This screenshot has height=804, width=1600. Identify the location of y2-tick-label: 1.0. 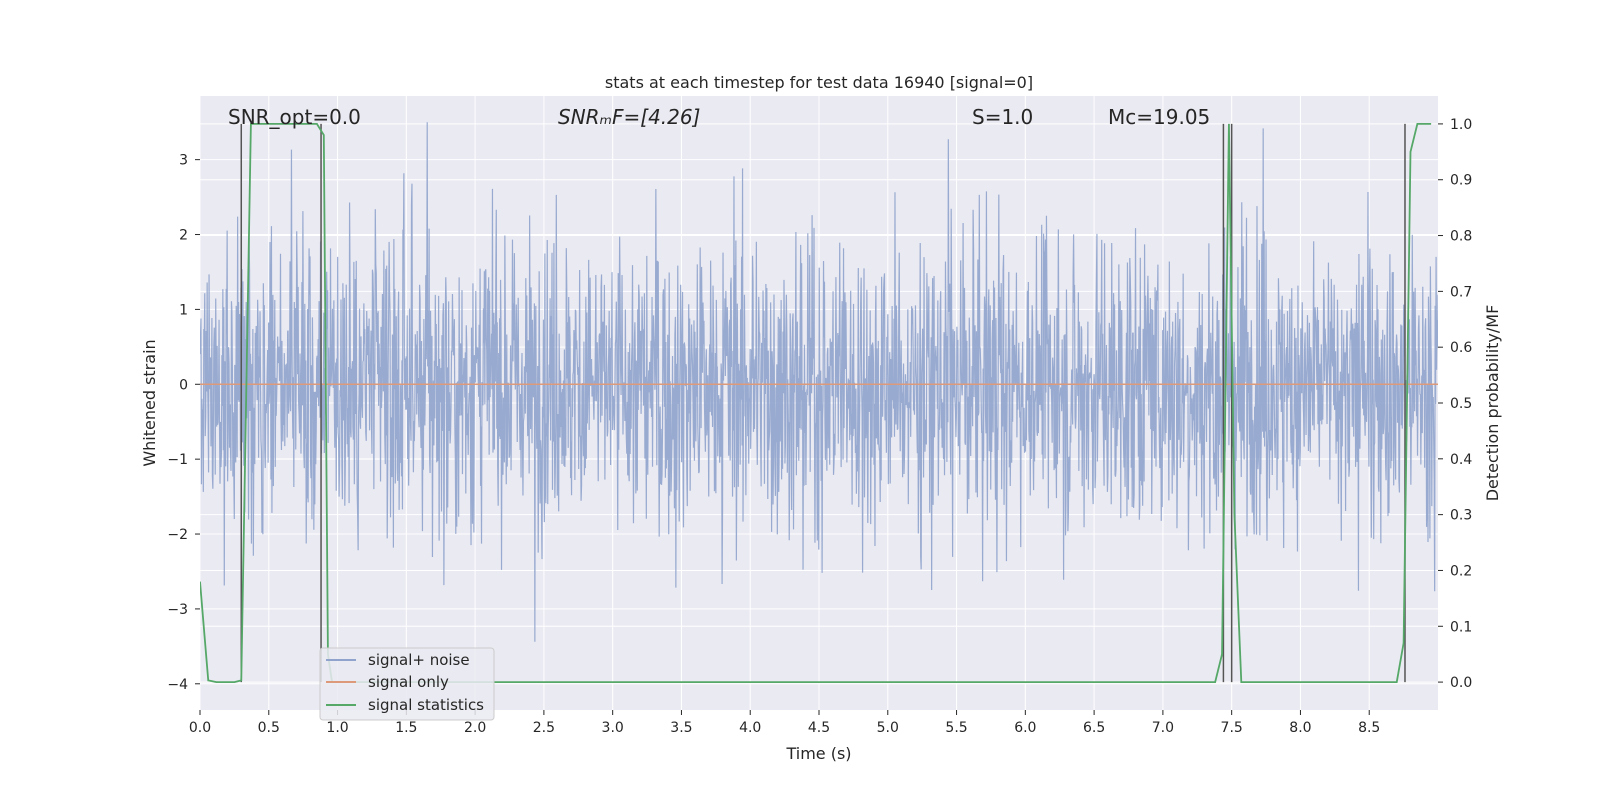
(1461, 125).